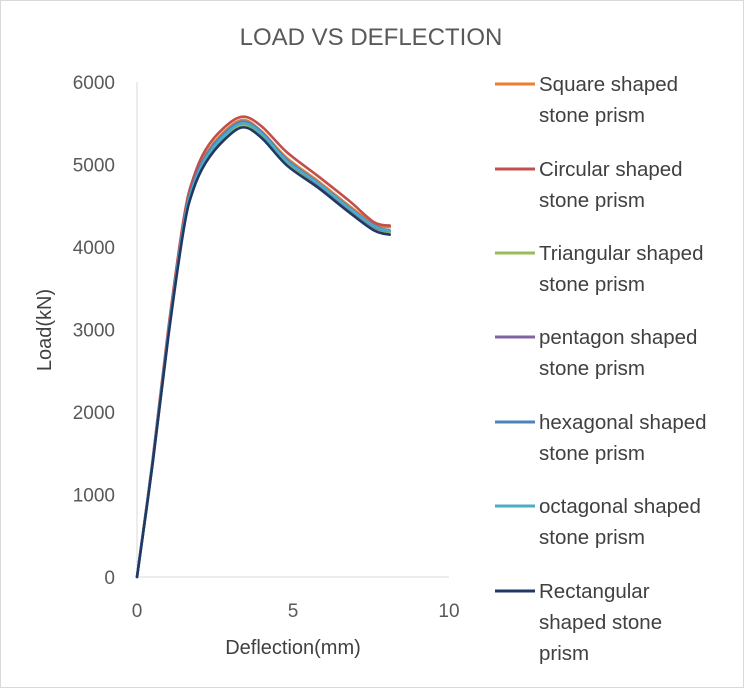  I want to click on y-tick-label: 2000, so click(94, 413).